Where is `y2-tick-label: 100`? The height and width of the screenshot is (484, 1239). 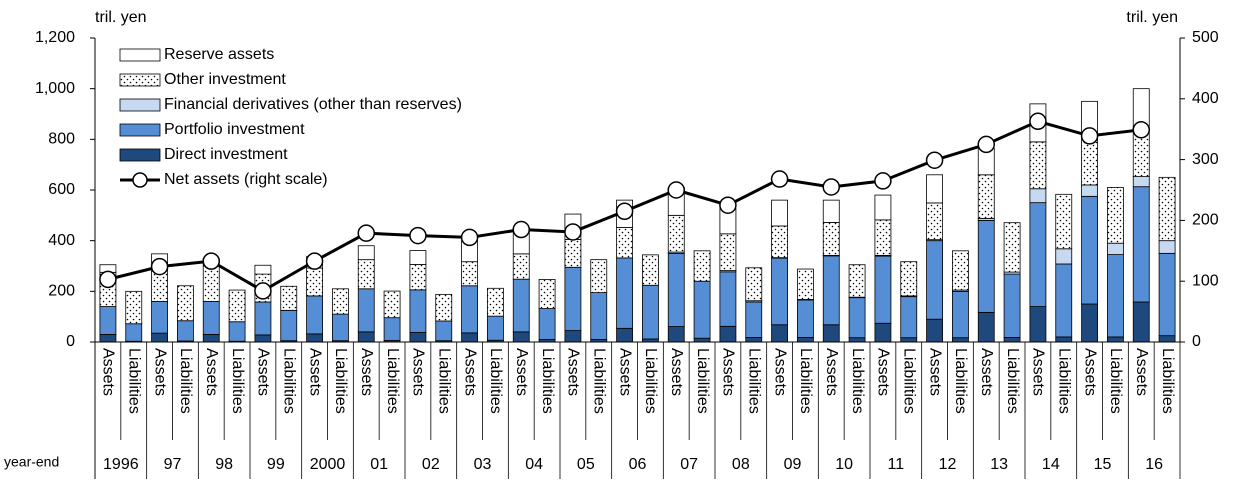
y2-tick-label: 100 is located at coordinates (1205, 280).